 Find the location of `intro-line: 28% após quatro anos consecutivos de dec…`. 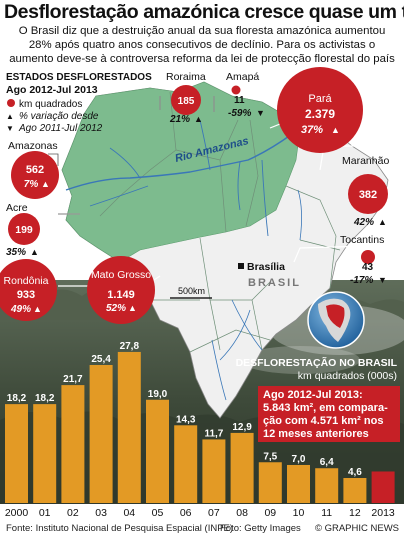

intro-line: 28% após quatro anos consecutivos de dec… is located at coordinates (202, 45).